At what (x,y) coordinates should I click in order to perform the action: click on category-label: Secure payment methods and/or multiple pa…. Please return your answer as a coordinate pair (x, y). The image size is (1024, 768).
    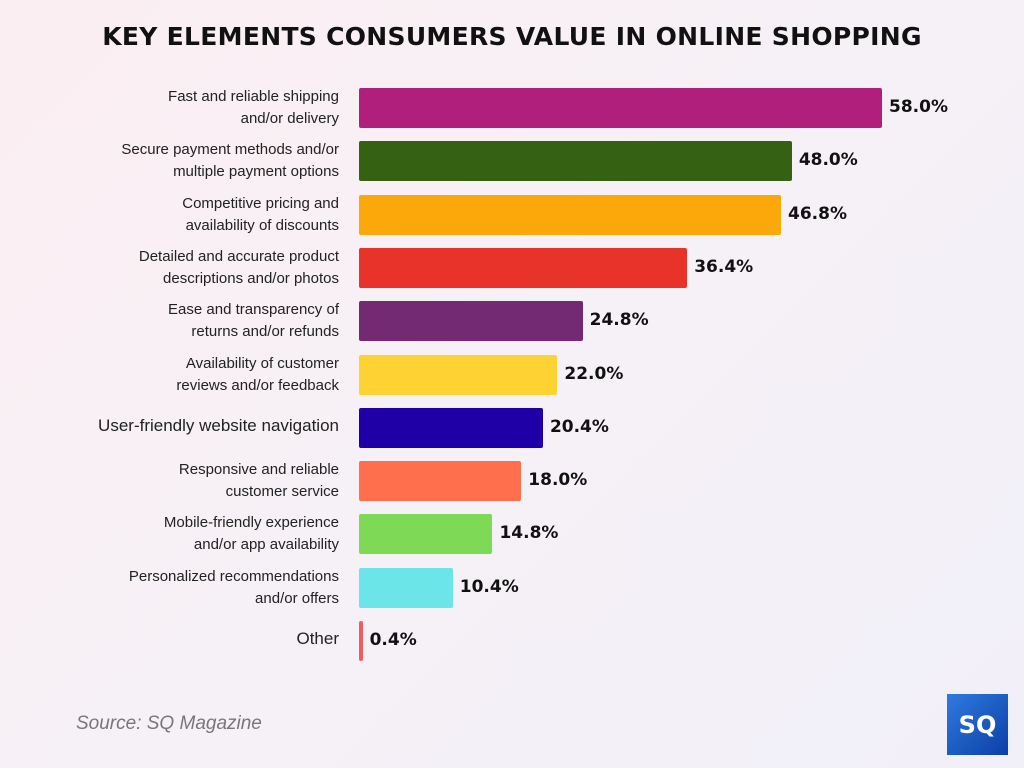
    Looking at the image, I should click on (179, 161).